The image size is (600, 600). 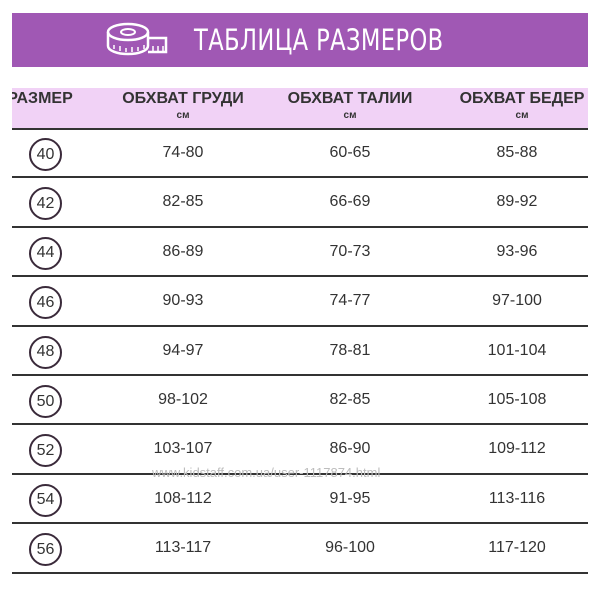 I want to click on size-badge: 52, so click(x=45, y=451).